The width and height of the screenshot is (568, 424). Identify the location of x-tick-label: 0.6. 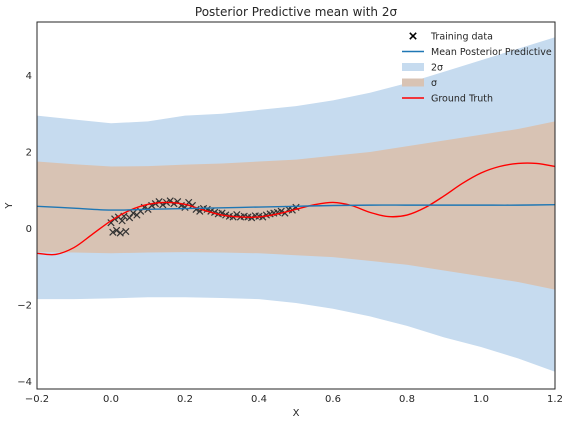
(333, 399).